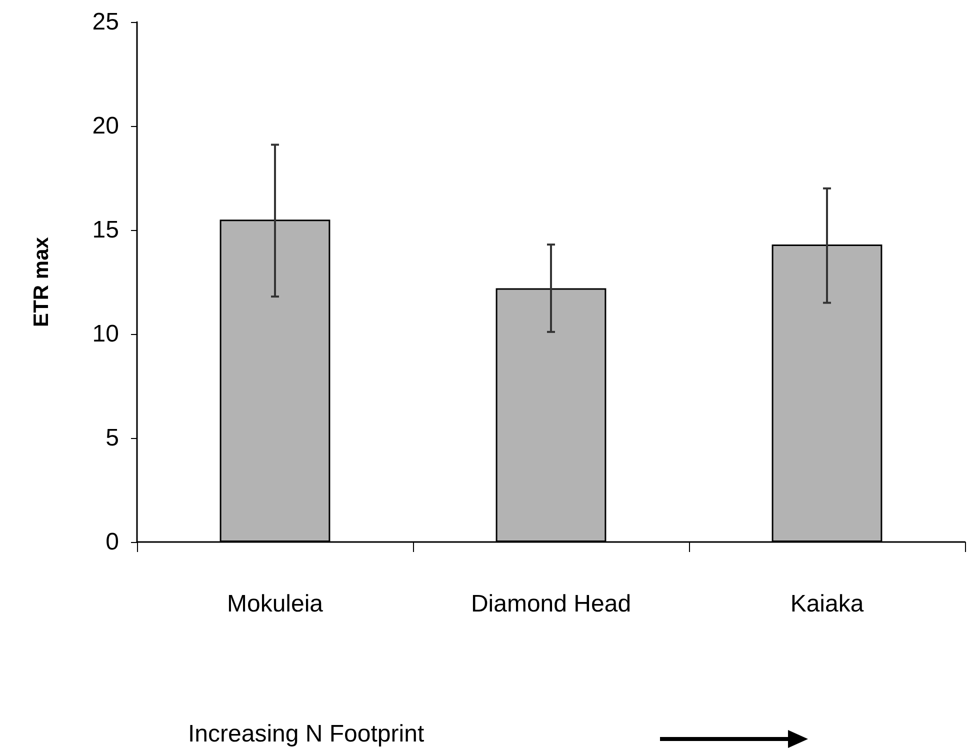 The height and width of the screenshot is (753, 967). I want to click on x-tick-label: Mokuleia, so click(275, 604).